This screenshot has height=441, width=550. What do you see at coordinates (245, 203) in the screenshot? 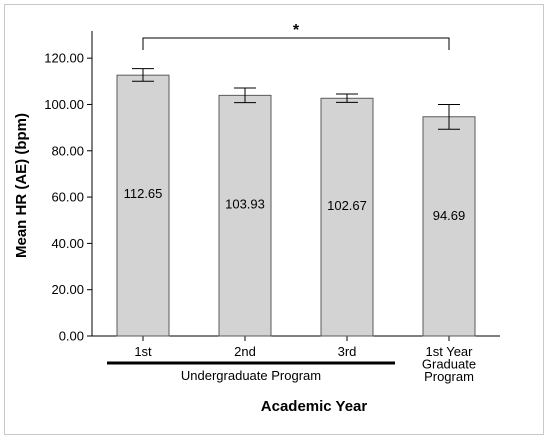
I see `data-label: 103.93` at bounding box center [245, 203].